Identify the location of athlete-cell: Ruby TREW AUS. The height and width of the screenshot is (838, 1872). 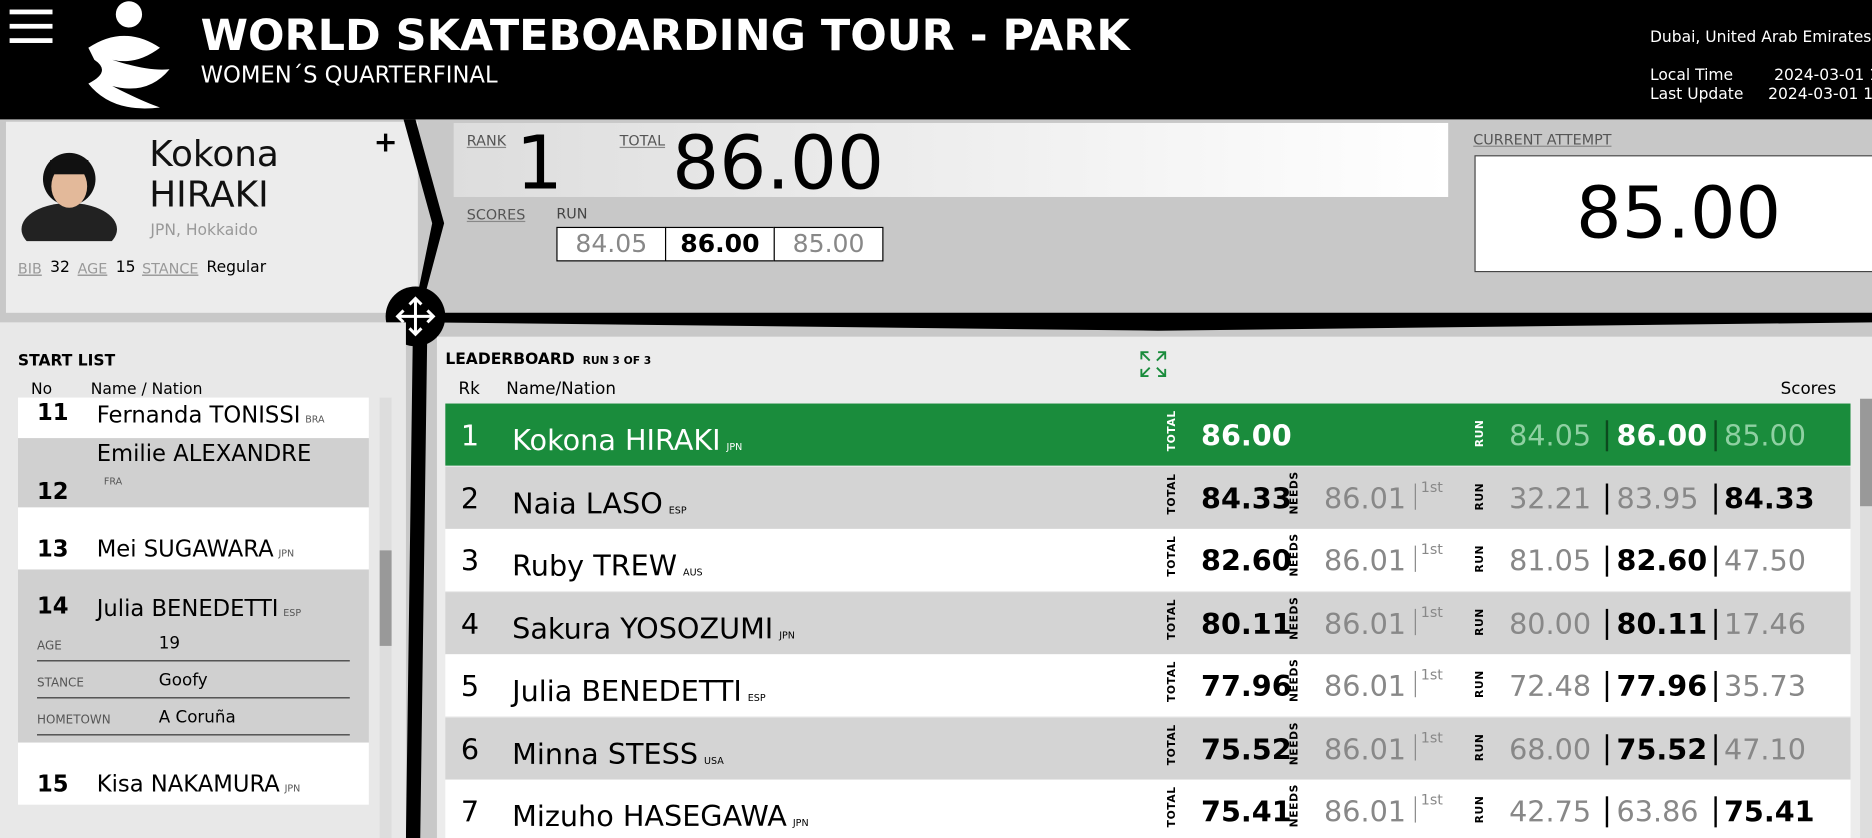
(607, 565).